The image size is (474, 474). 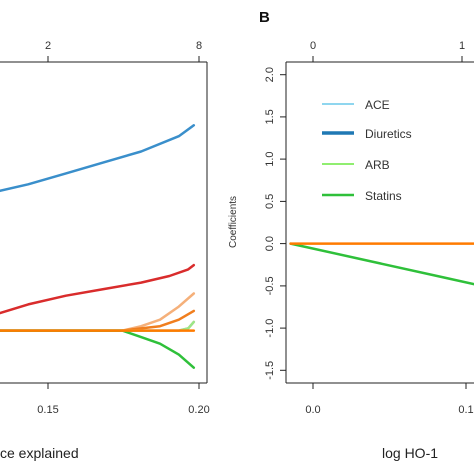 What do you see at coordinates (465, 410) in the screenshot?
I see `panel-b-x-tick-label: 0.1` at bounding box center [465, 410].